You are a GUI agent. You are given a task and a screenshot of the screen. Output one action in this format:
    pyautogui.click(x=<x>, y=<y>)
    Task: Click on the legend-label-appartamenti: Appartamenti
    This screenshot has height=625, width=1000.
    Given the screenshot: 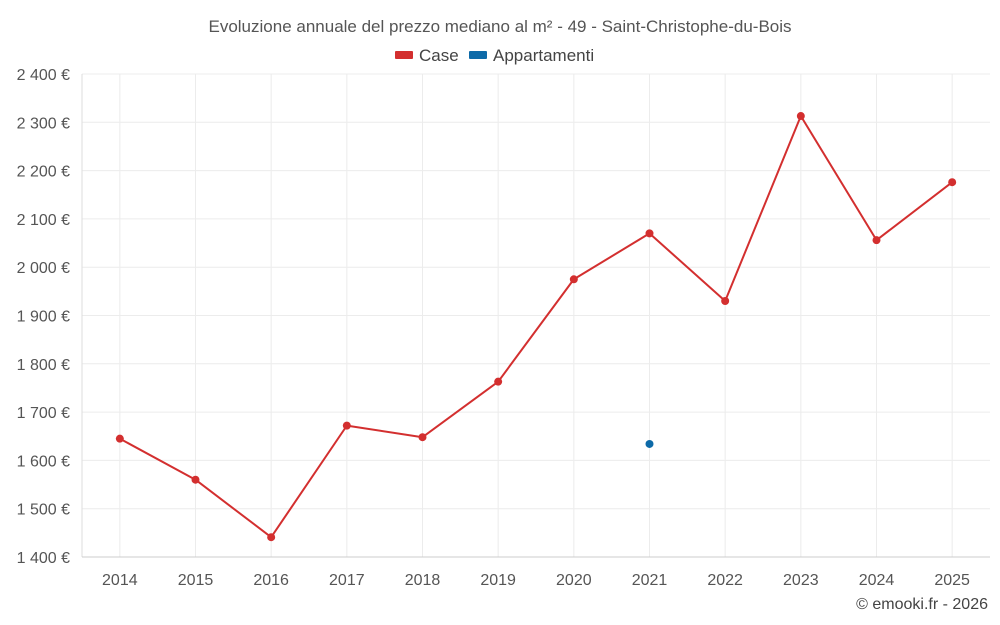 What is the action you would take?
    pyautogui.click(x=543, y=55)
    